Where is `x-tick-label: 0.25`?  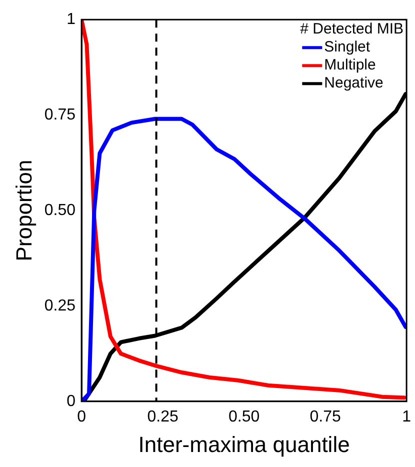 x-tick-label: 0.25 is located at coordinates (162, 417).